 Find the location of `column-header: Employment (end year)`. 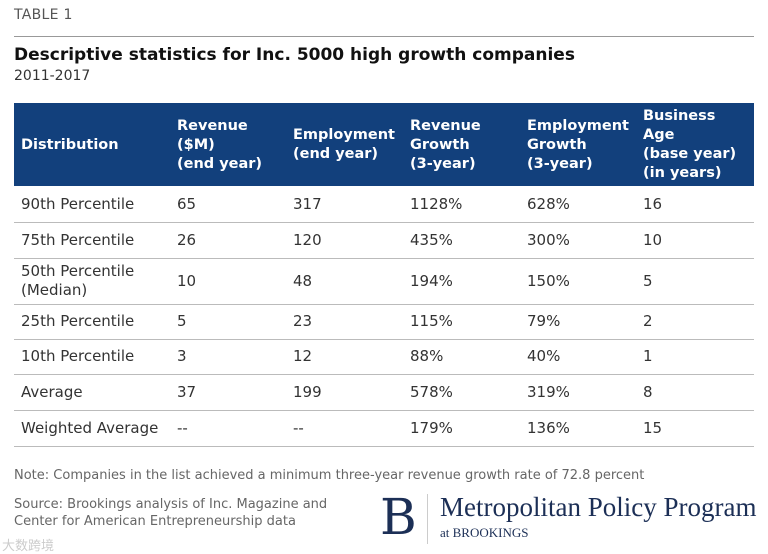

column-header: Employment (end year) is located at coordinates (344, 145).